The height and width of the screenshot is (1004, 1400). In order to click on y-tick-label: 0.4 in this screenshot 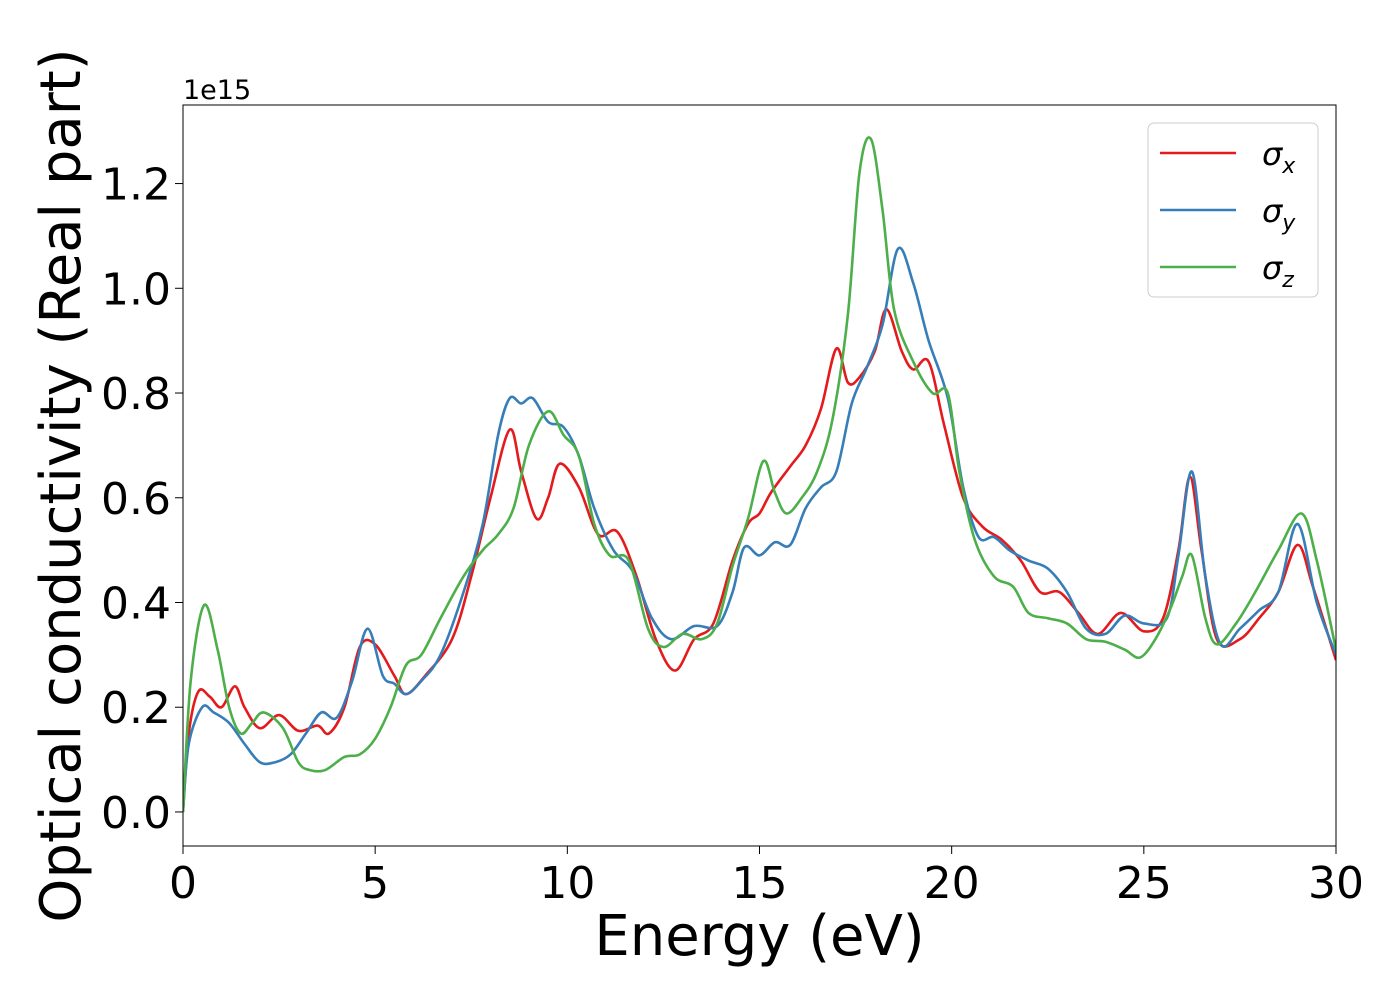, I will do `click(136, 603)`.